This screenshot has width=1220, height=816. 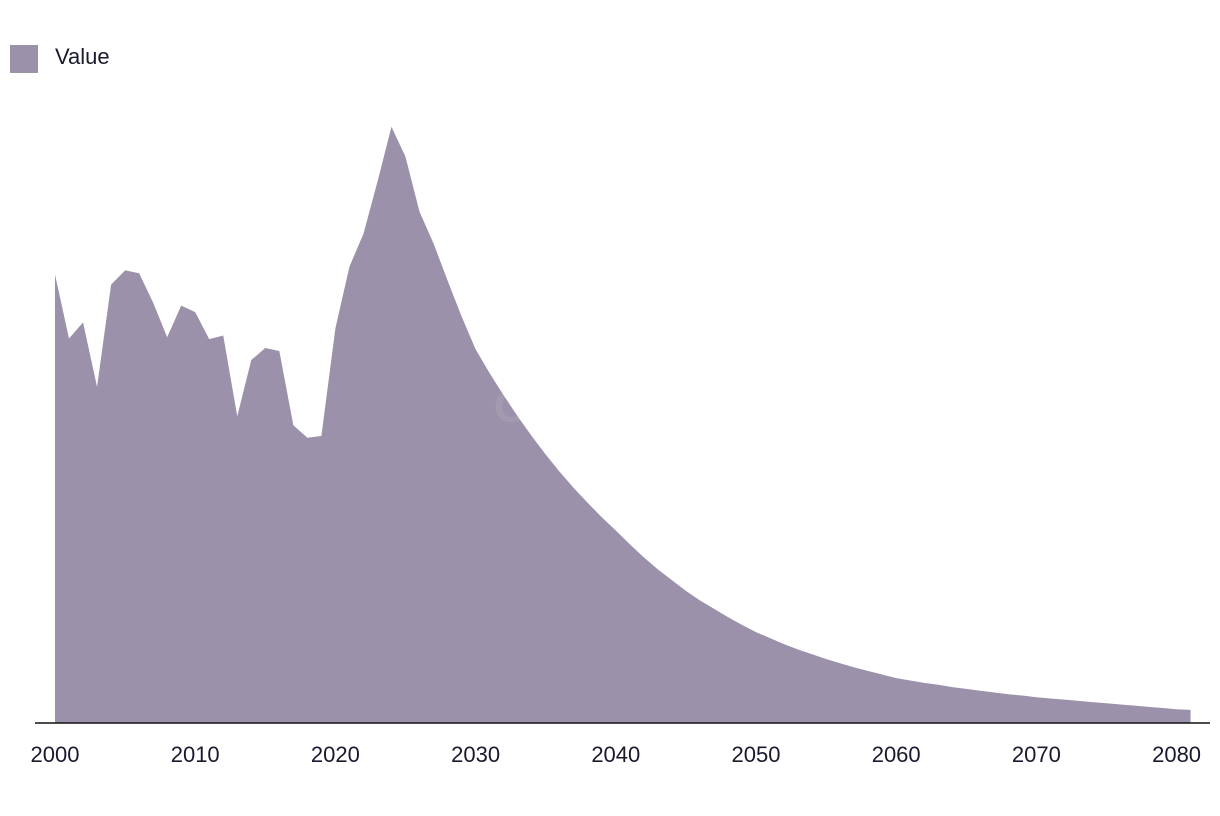 I want to click on x-tick-label: 2000, so click(x=55, y=754).